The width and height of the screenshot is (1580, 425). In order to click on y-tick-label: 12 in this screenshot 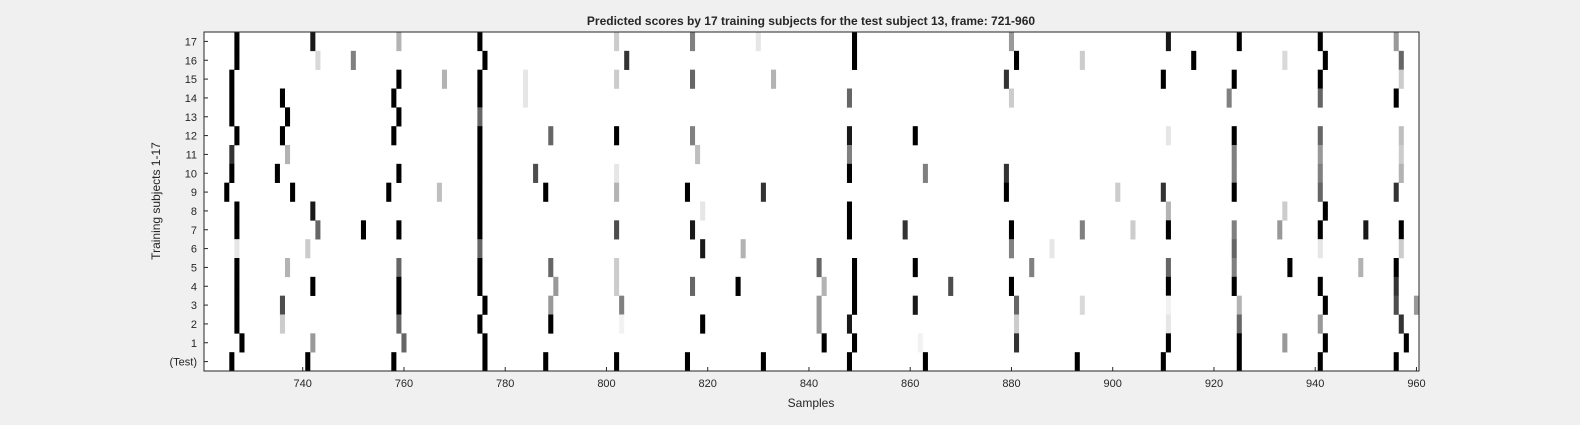, I will do `click(191, 137)`.